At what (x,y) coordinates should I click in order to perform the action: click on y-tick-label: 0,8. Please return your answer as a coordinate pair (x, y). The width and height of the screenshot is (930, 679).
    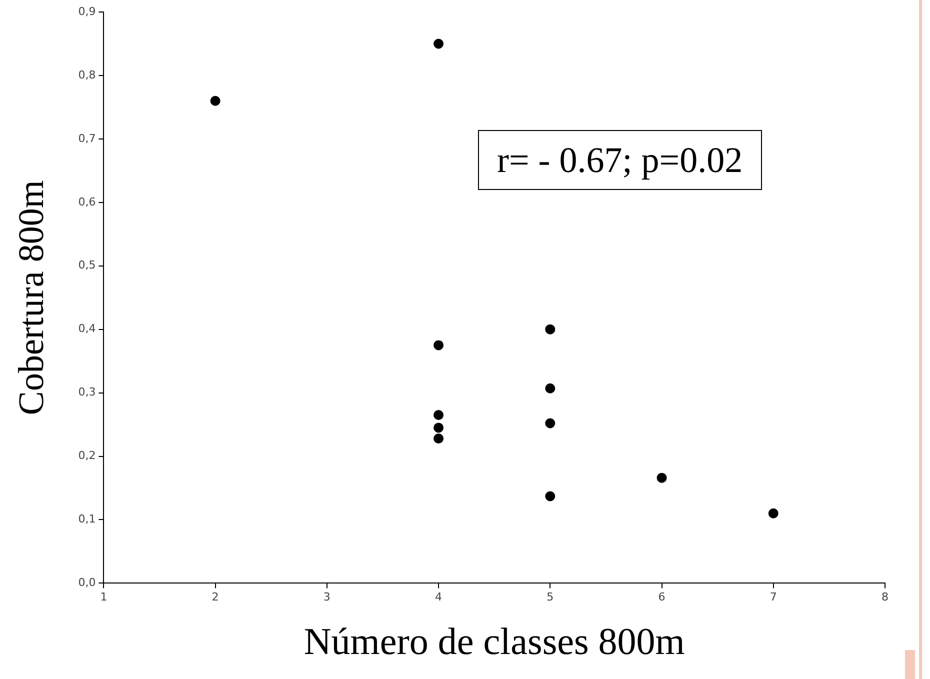
    Looking at the image, I should click on (87, 75).